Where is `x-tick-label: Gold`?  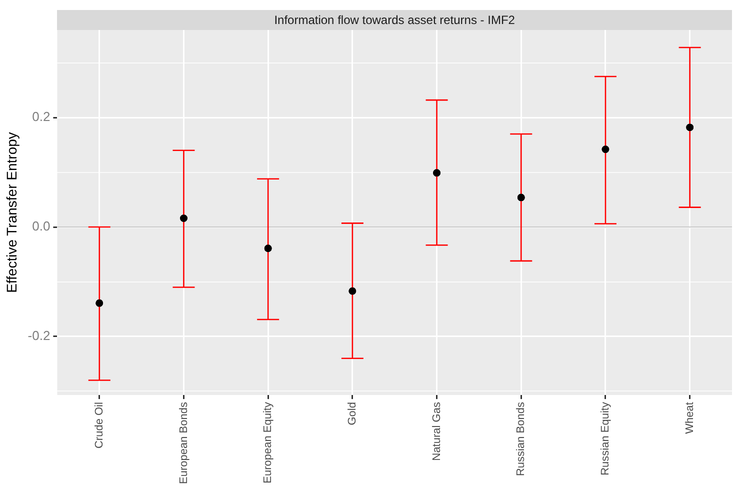 x-tick-label: Gold is located at coordinates (352, 414).